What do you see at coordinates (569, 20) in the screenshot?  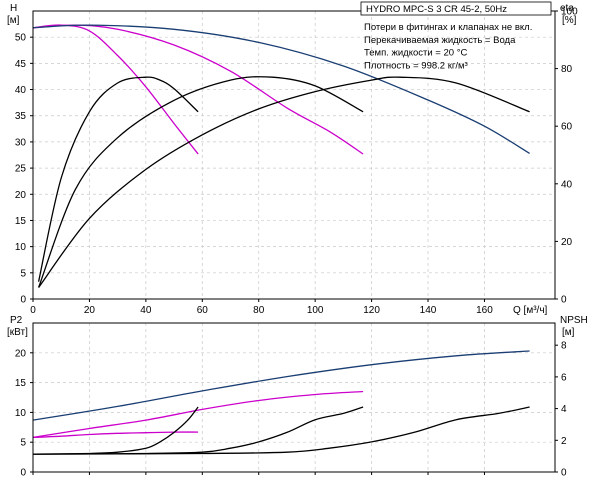 I see `right-axis-unit: [%]` at bounding box center [569, 20].